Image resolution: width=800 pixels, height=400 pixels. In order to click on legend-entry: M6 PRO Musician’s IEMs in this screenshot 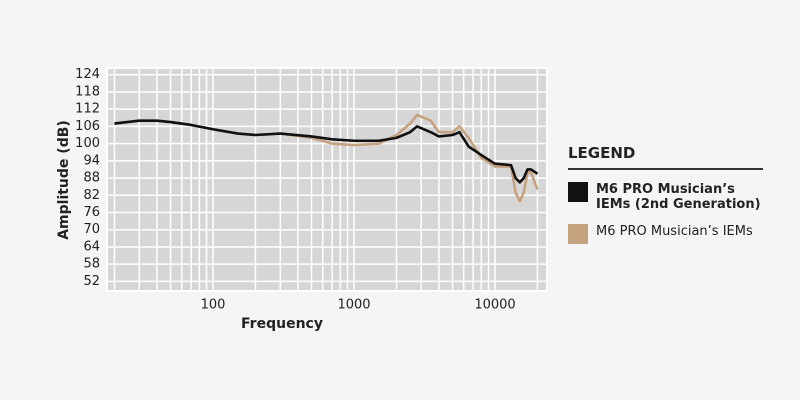, I will do `click(665, 234)`.